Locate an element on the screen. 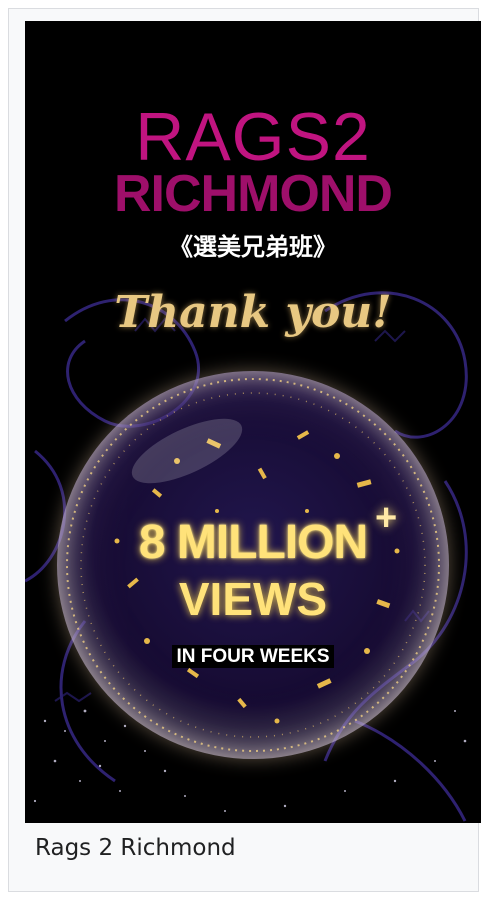 This screenshot has width=489, height=900. period-label: IN FOUR WEEKS is located at coordinates (253, 656).